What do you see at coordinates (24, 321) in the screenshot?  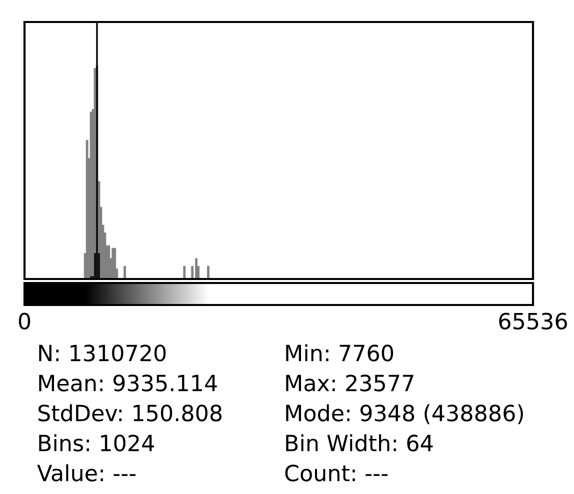 I see `x-tick-label: 0` at bounding box center [24, 321].